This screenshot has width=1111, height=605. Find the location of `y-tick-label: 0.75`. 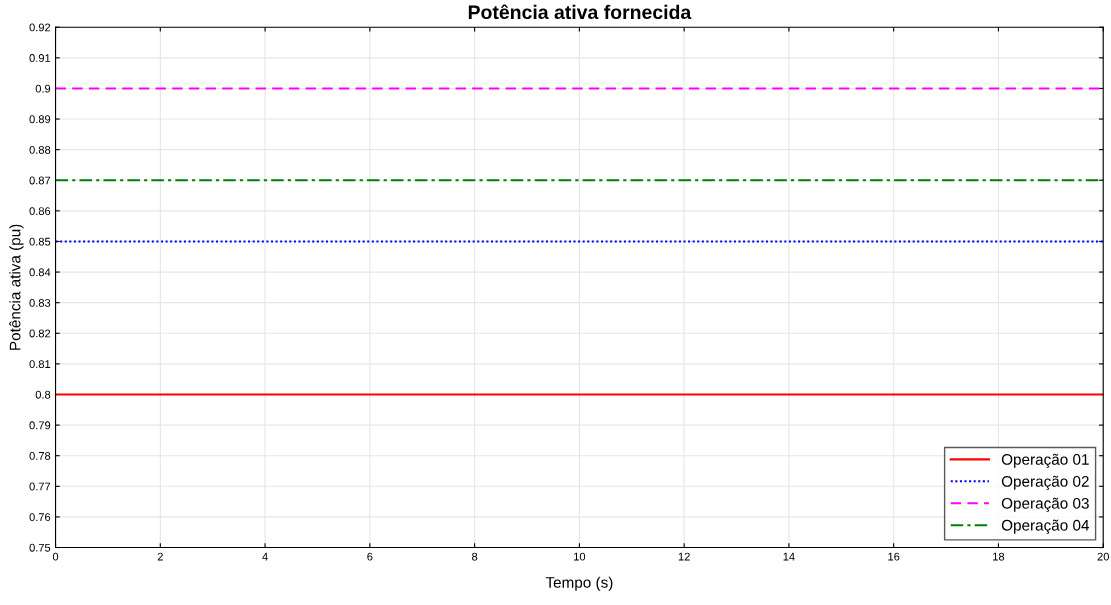

y-tick-label: 0.75 is located at coordinates (40, 547).